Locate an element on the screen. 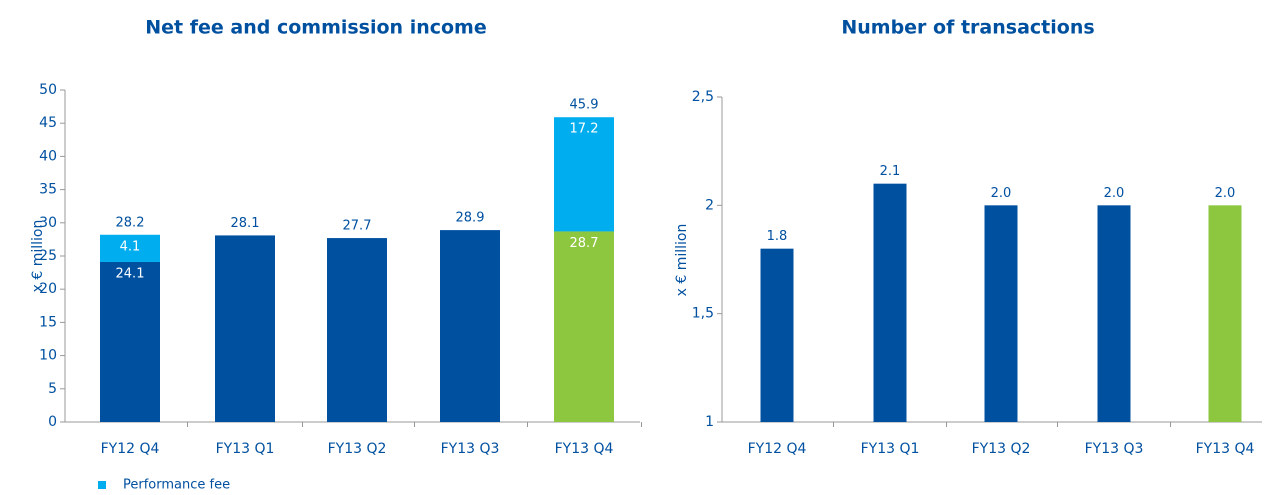  value-label: 24.1 is located at coordinates (130, 273).